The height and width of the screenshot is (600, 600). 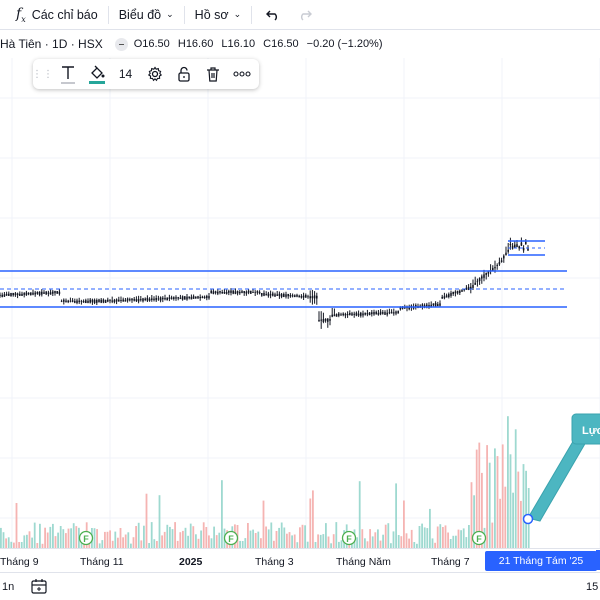 What do you see at coordinates (212, 74) in the screenshot?
I see `delete-button` at bounding box center [212, 74].